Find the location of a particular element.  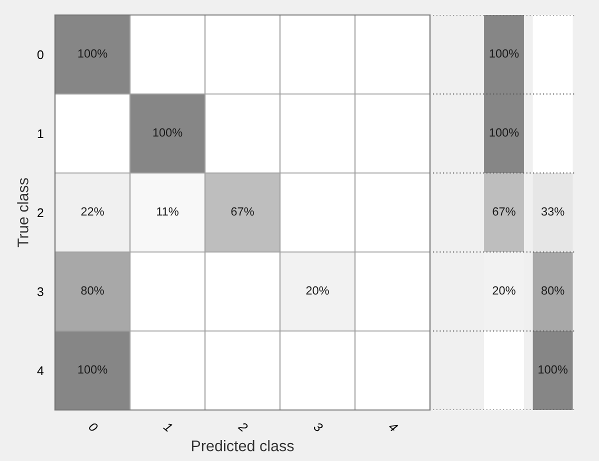

data-label: 33% is located at coordinates (552, 211).